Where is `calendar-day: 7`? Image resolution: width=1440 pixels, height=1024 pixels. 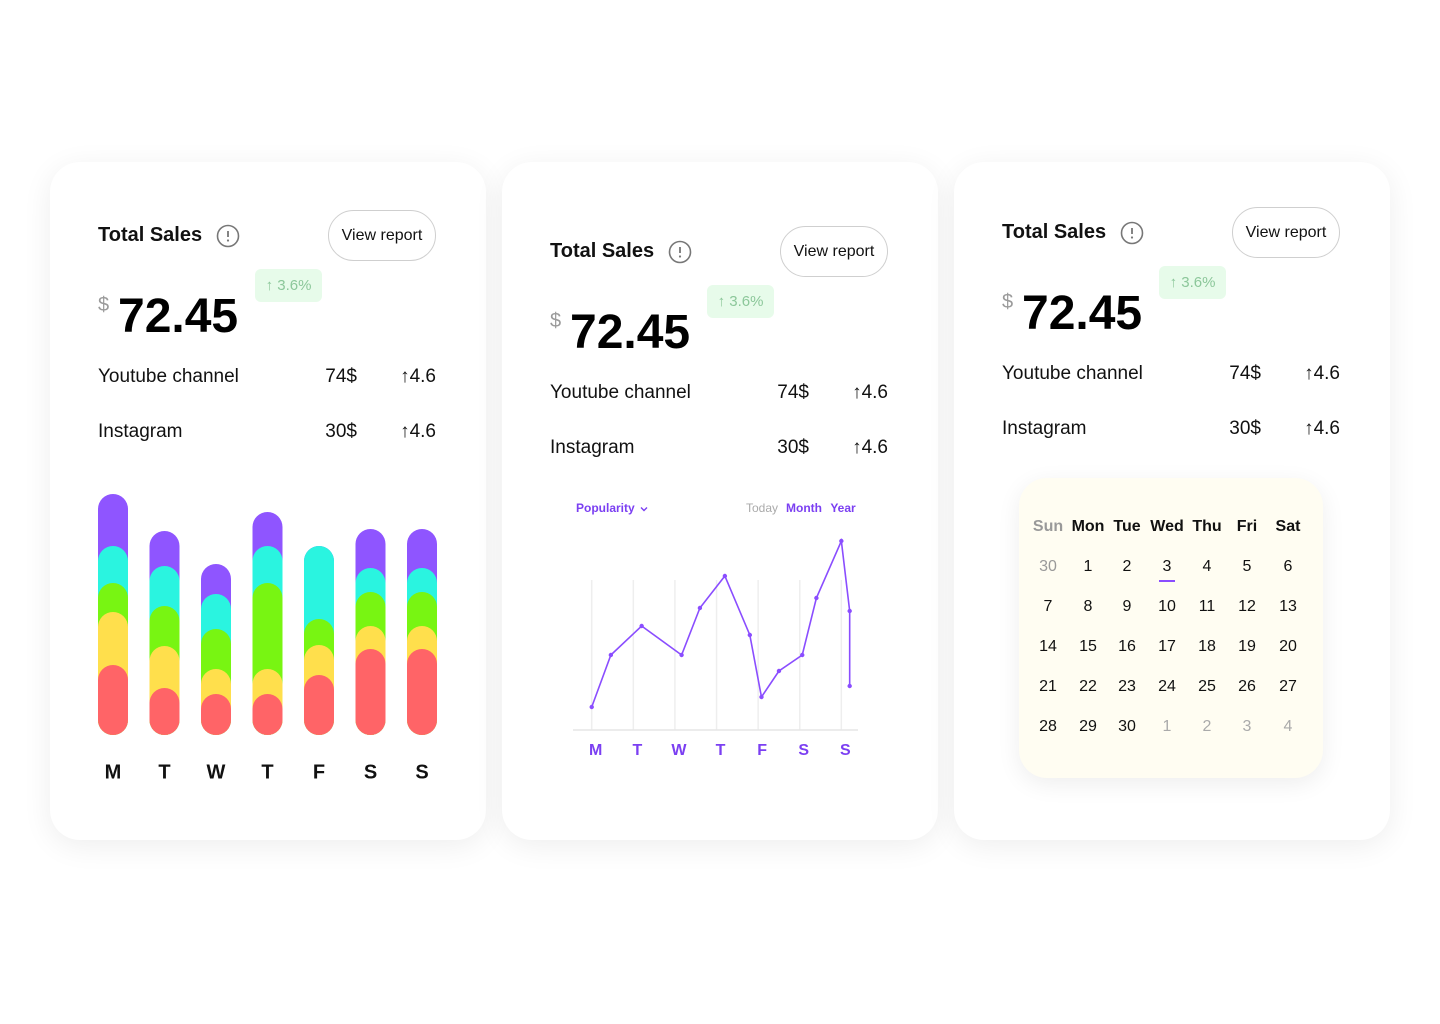
calendar-day: 7 is located at coordinates (1048, 606).